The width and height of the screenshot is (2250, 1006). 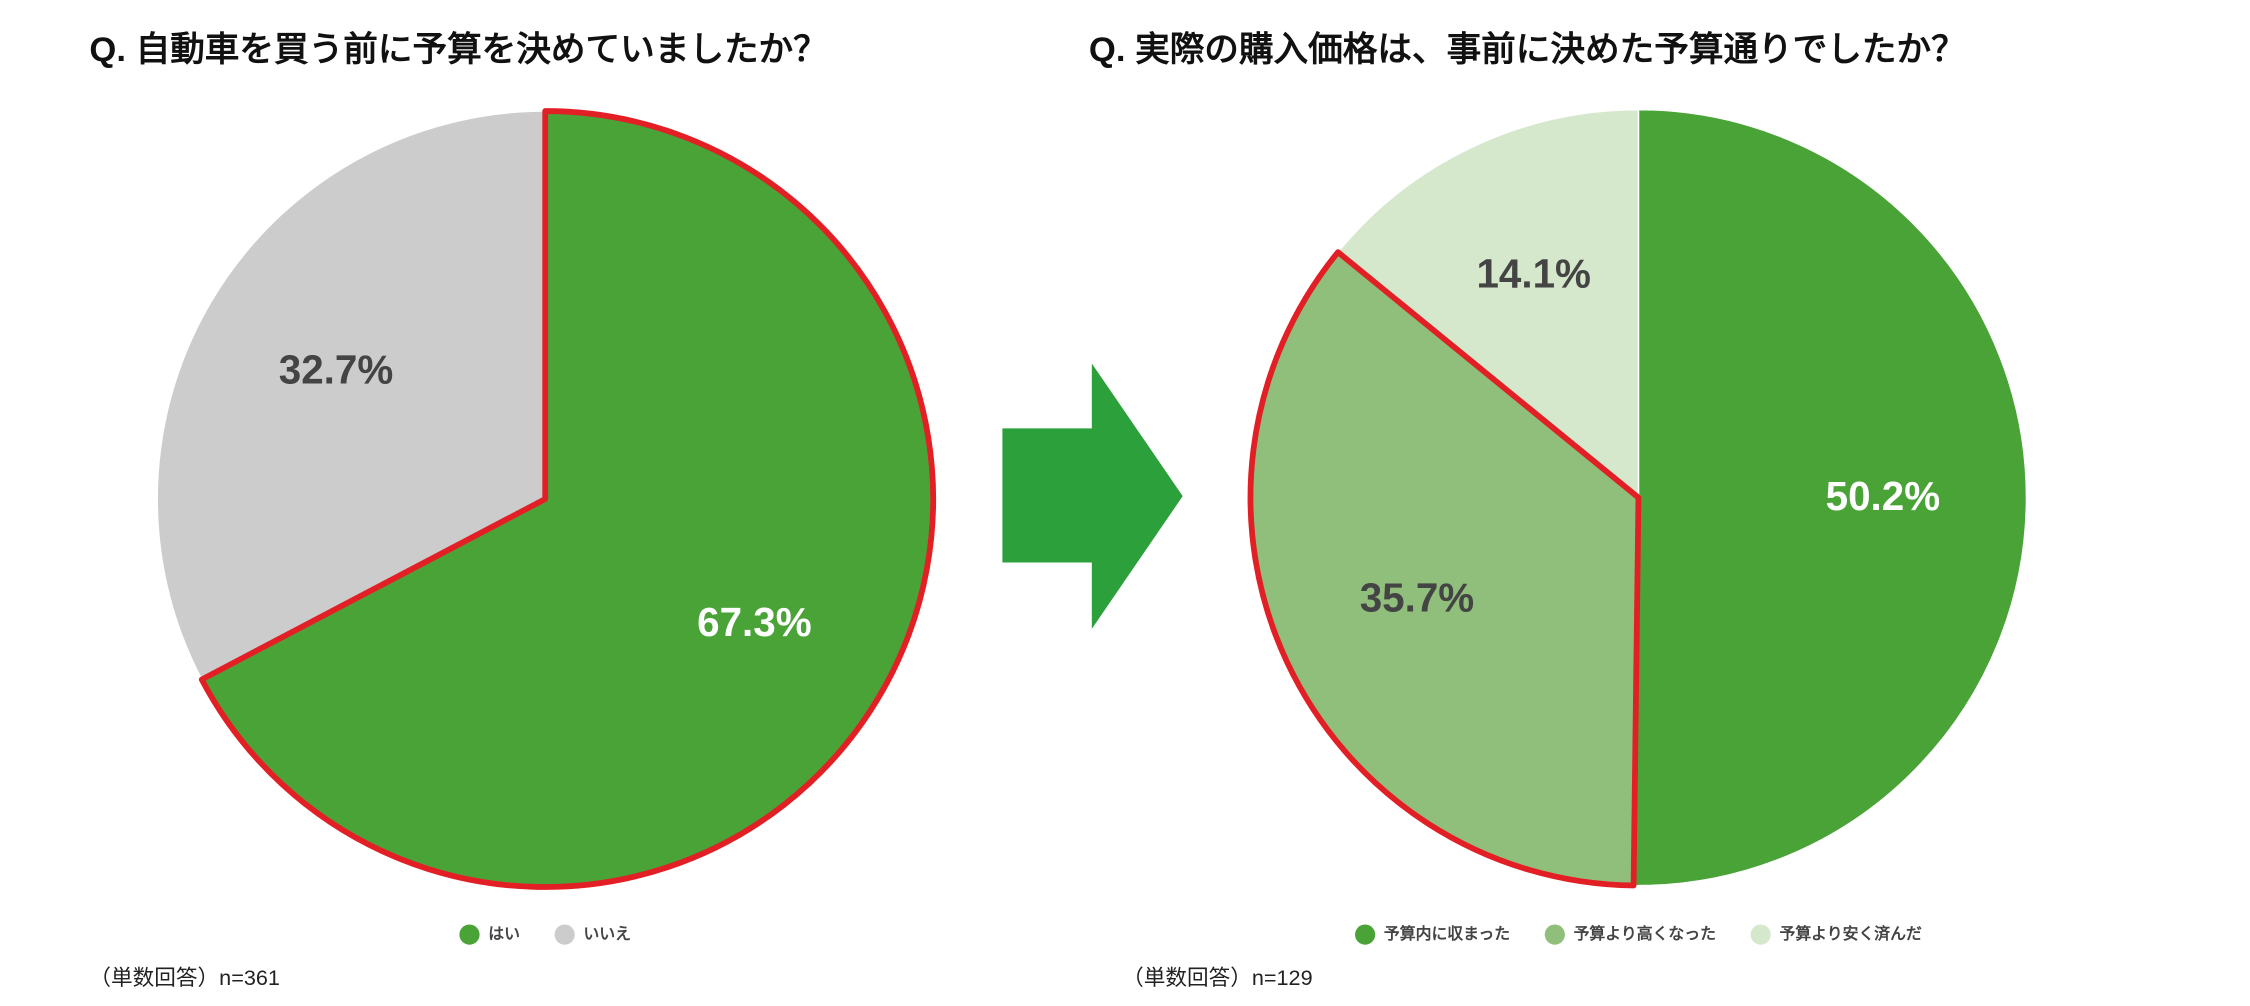 What do you see at coordinates (1417, 598) in the screenshot?
I see `value-label: 35.7%` at bounding box center [1417, 598].